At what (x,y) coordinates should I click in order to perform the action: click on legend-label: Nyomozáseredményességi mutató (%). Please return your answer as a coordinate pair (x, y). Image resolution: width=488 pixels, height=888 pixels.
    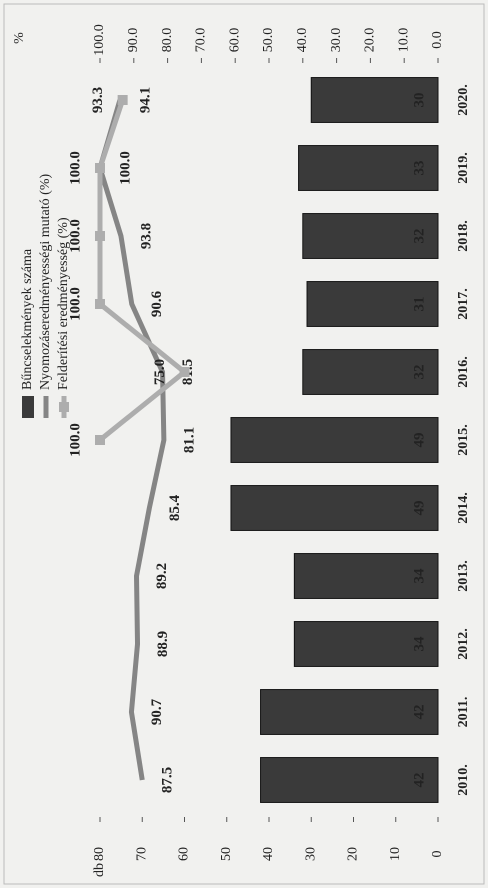
    Looking at the image, I should click on (45, 282).